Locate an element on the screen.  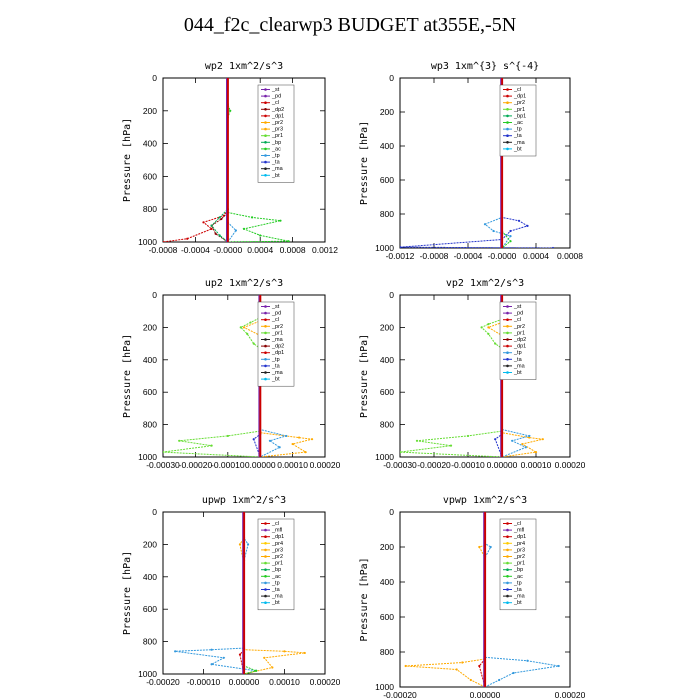
legend-entry: _ta is located at coordinates (276, 163).